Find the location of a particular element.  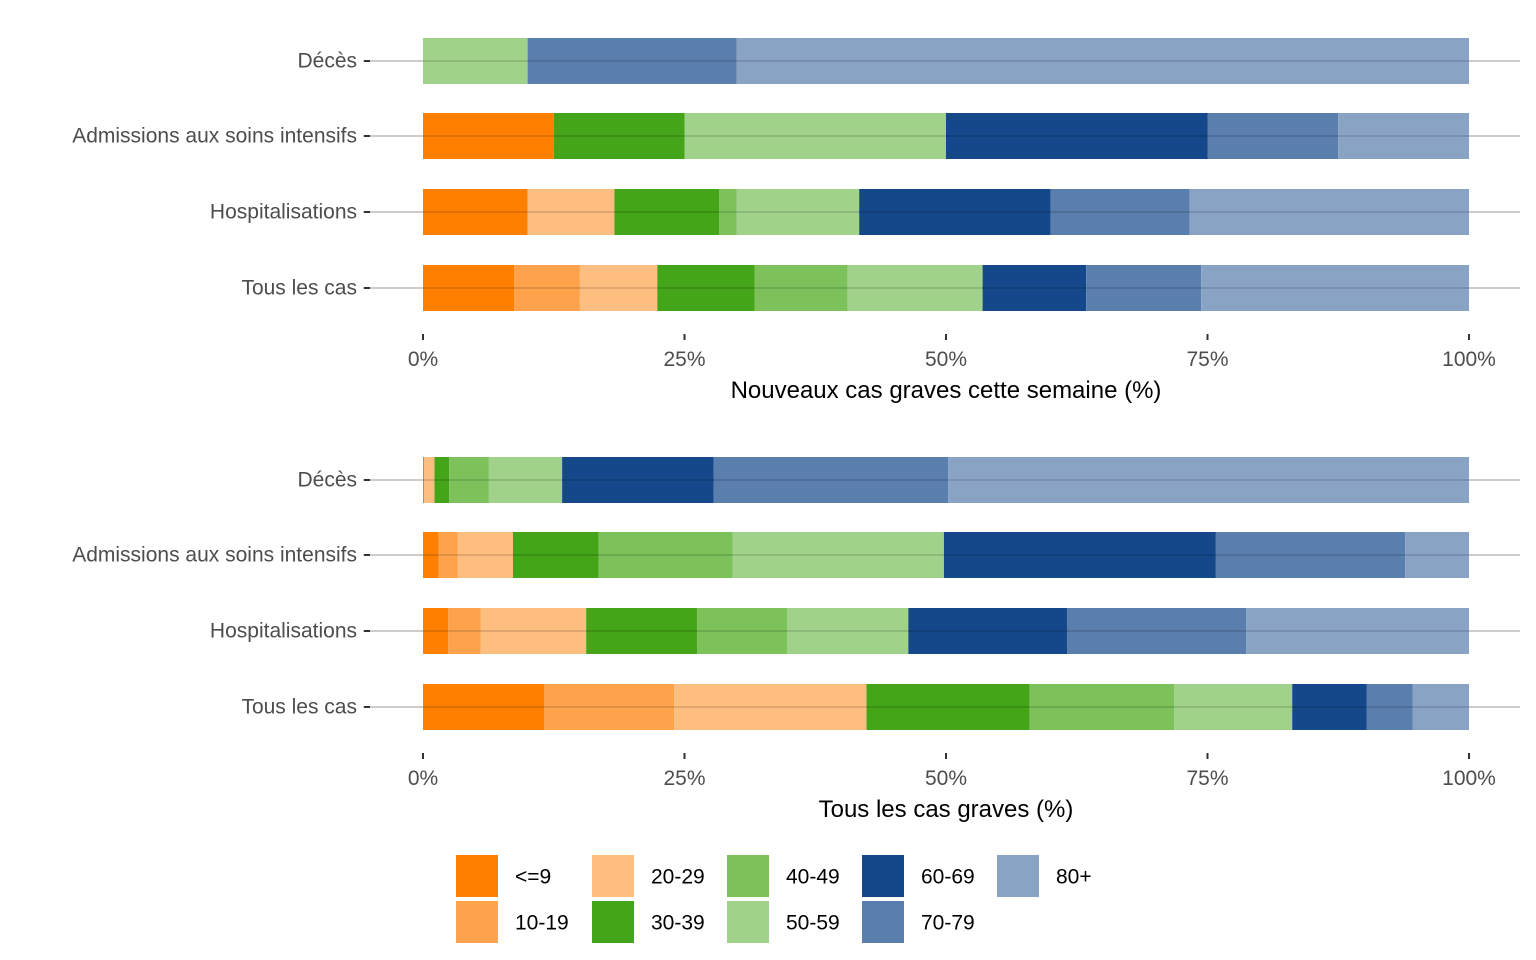

legend-item: 60-69 is located at coordinates (918, 876).